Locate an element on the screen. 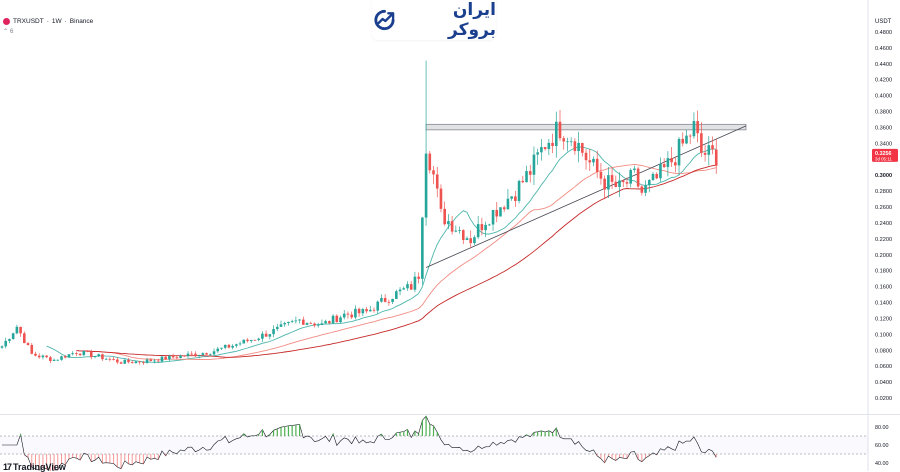  tradingview-watermark: 17 TradingView is located at coordinates (34, 467).